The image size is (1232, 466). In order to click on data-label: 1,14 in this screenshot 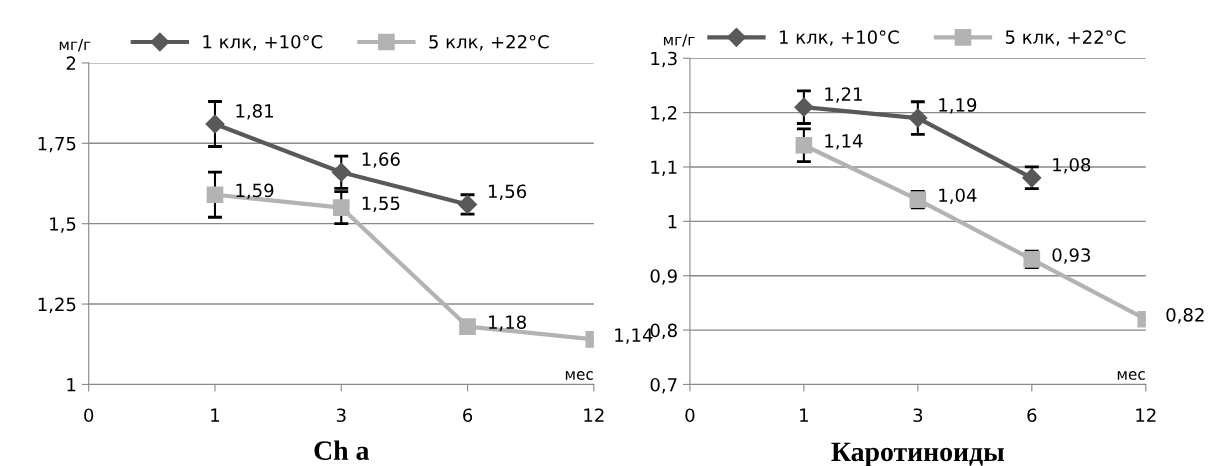, I will do `click(844, 142)`.